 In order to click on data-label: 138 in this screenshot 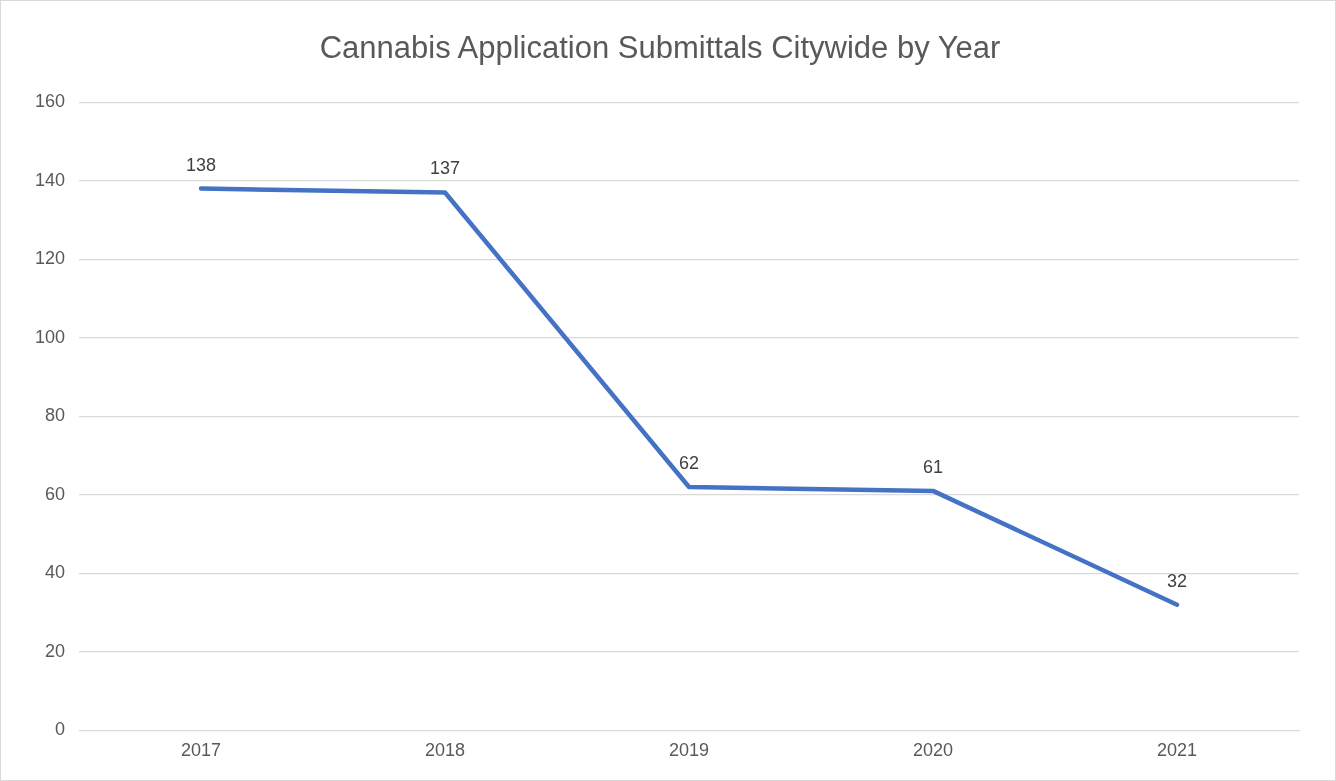, I will do `click(201, 164)`.